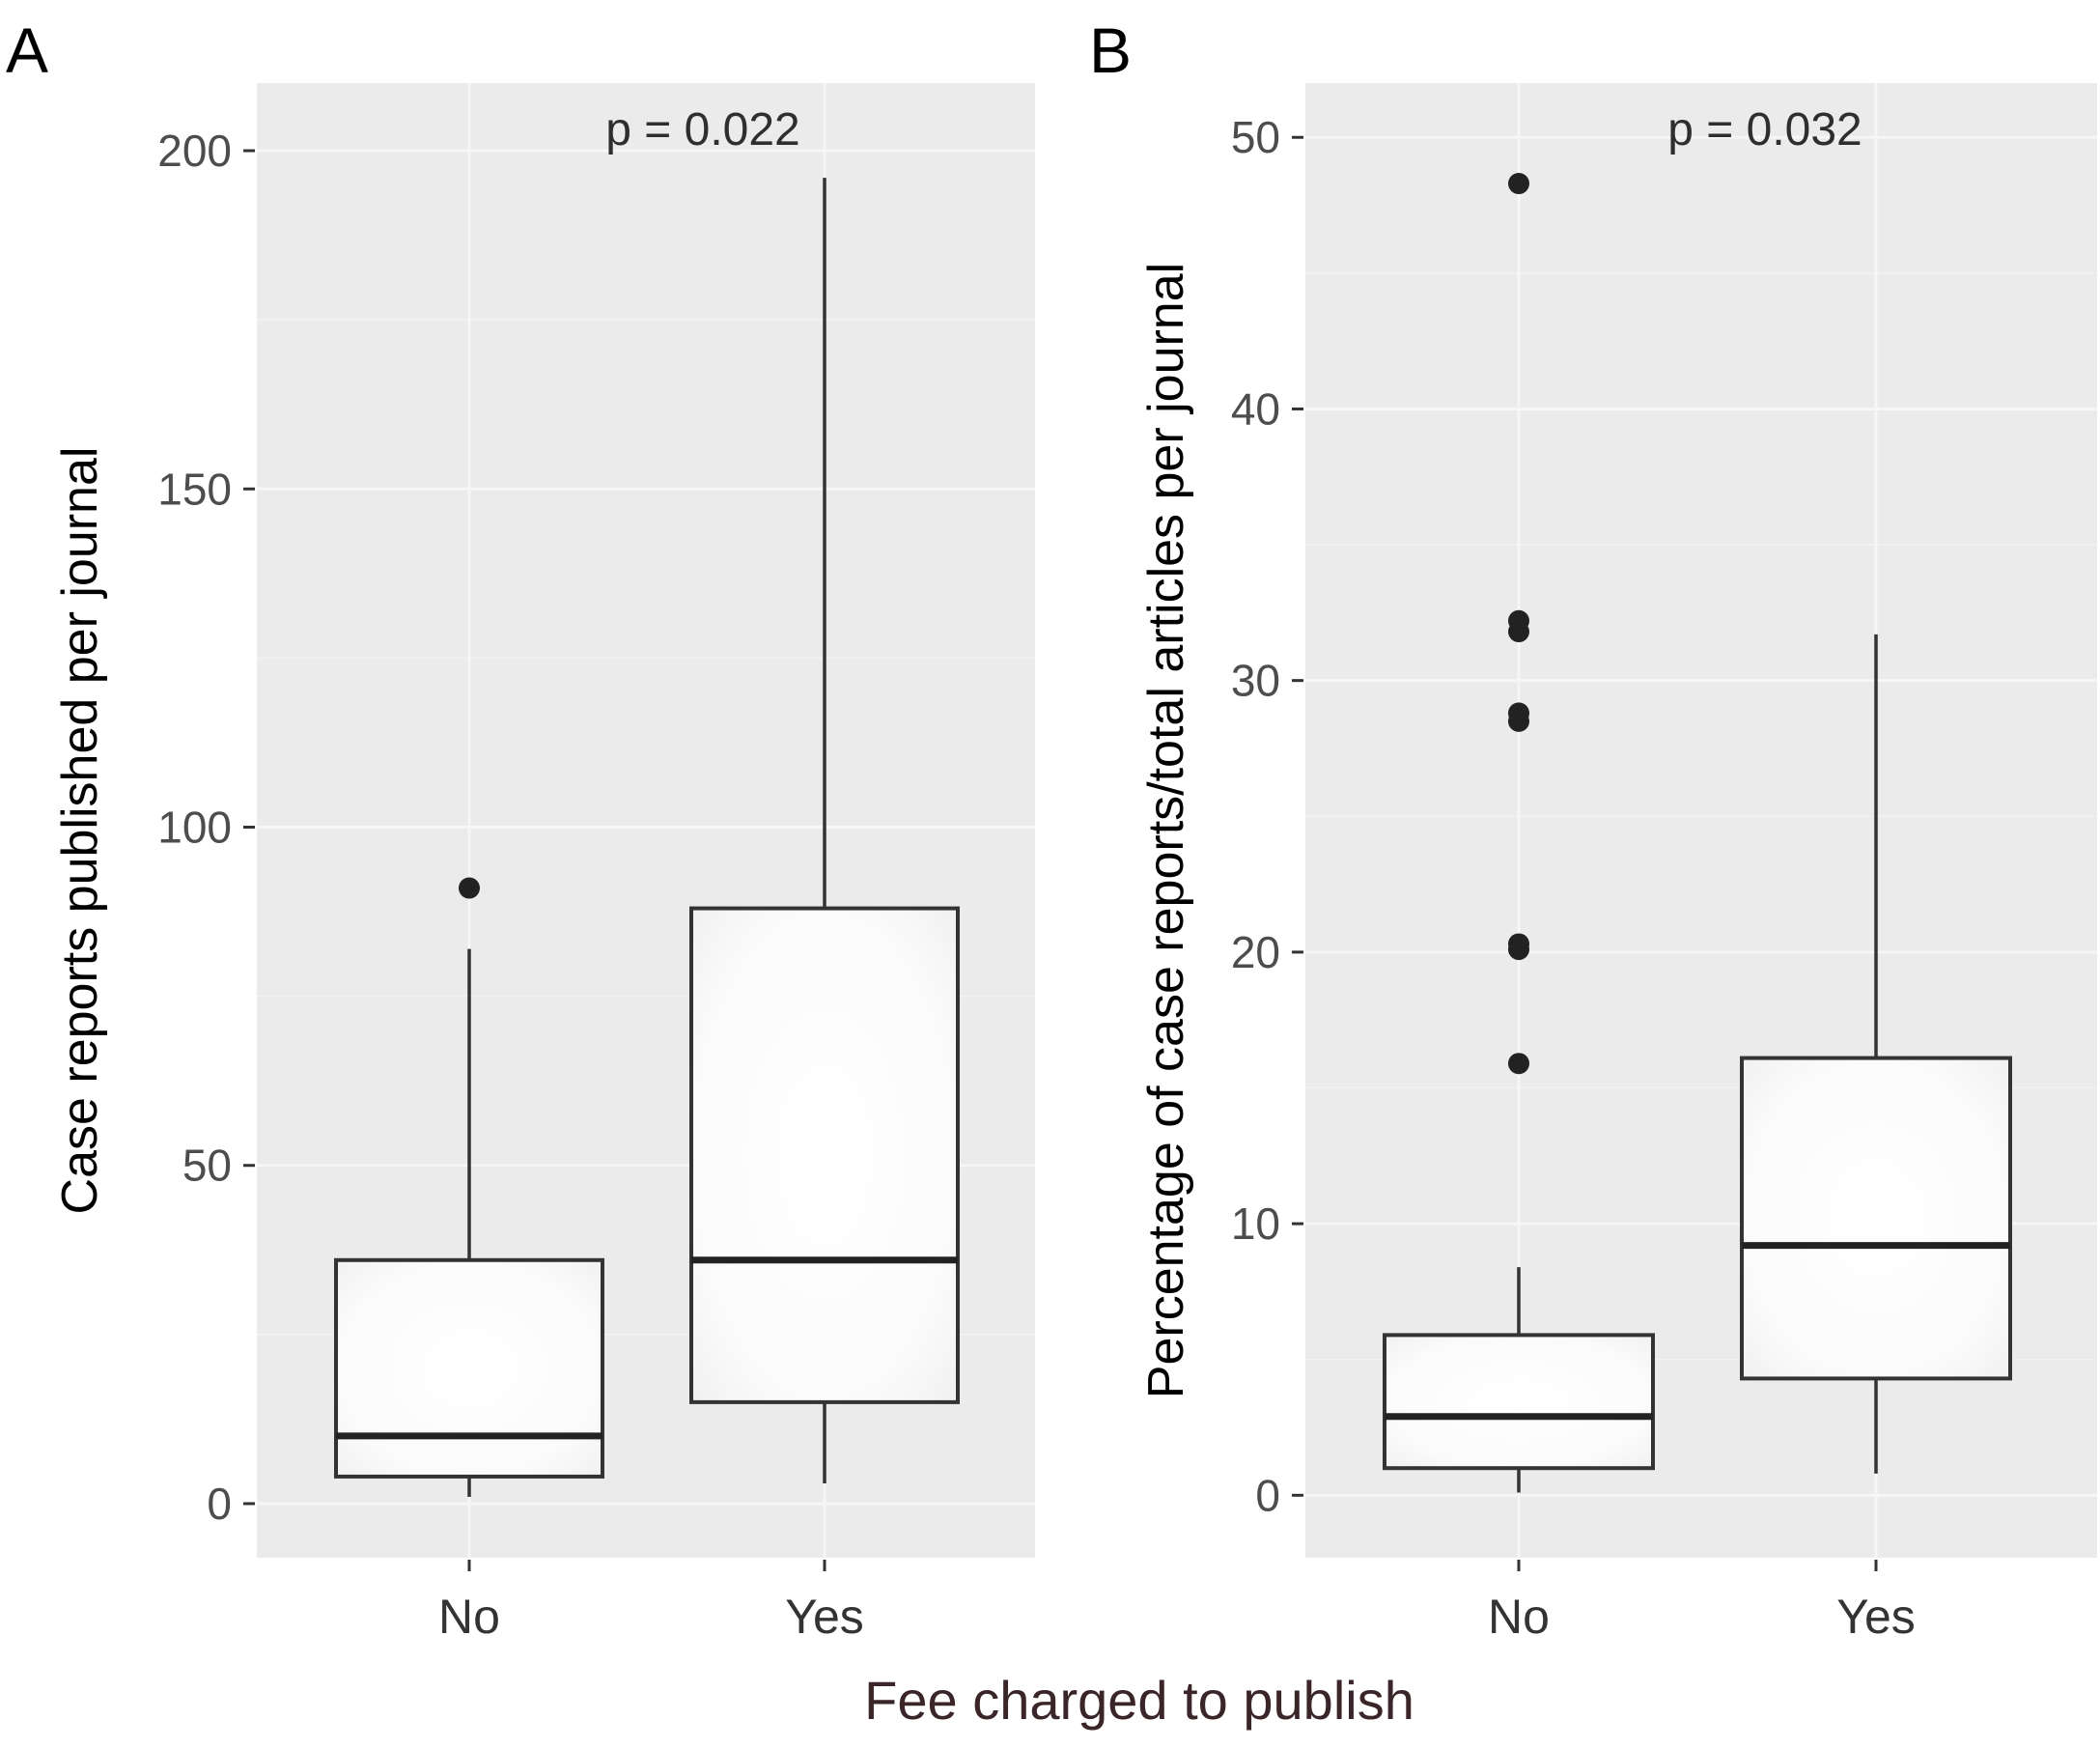 This screenshot has width=2100, height=1748. What do you see at coordinates (1256, 681) in the screenshot?
I see `y-tick-label: 30` at bounding box center [1256, 681].